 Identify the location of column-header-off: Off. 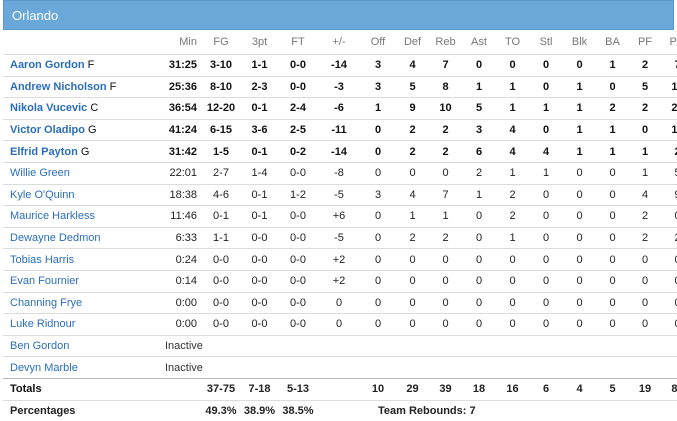
(378, 42).